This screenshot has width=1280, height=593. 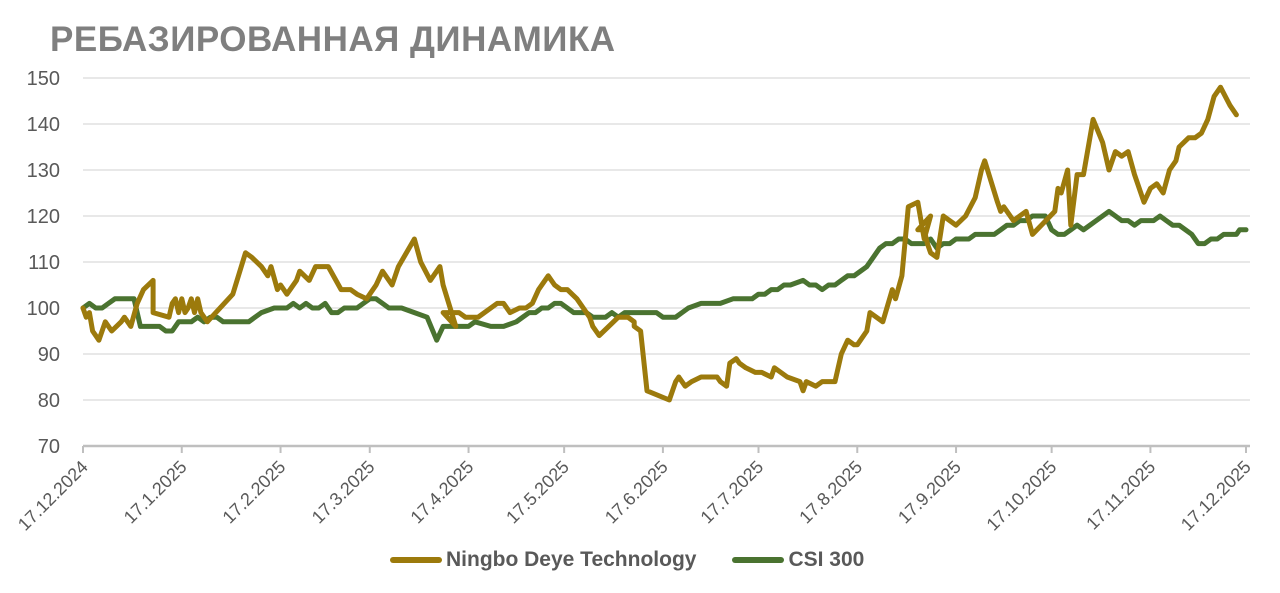 What do you see at coordinates (537, 492) in the screenshot?
I see `x-tick-label: 17.5.2025` at bounding box center [537, 492].